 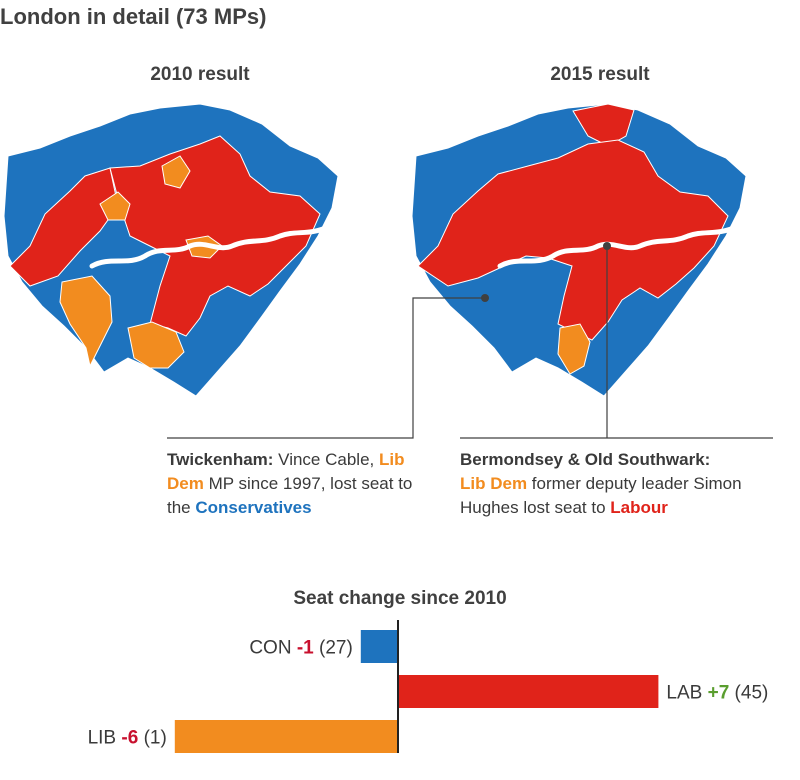 I want to click on seat-change-chart: CON -1 (27) LAB +7 (45) LIB -6 (1), so click(x=428, y=686).